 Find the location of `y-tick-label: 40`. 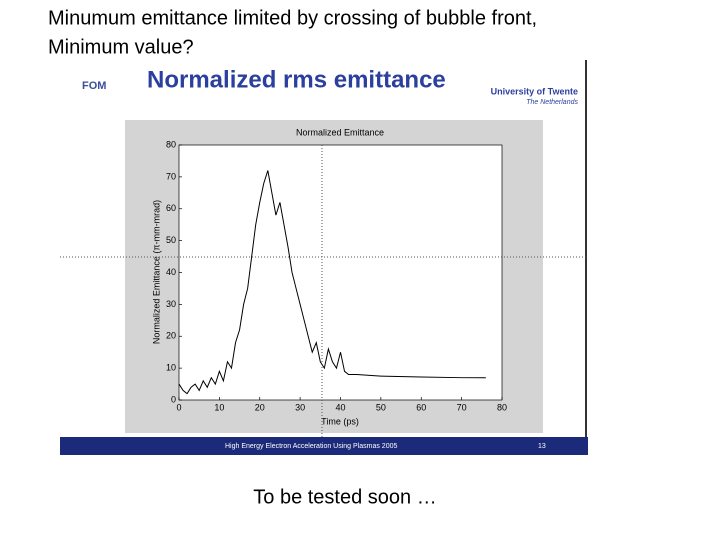

y-tick-label: 40 is located at coordinates (171, 272).